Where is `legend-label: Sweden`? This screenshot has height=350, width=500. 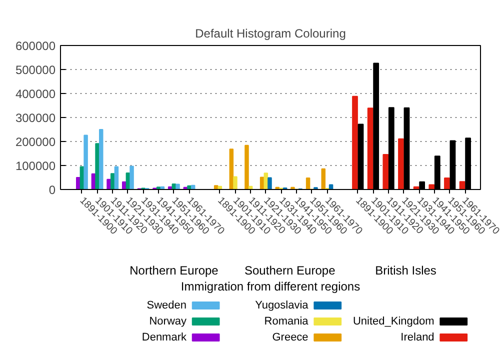
legend-label: Sweden is located at coordinates (166, 306).